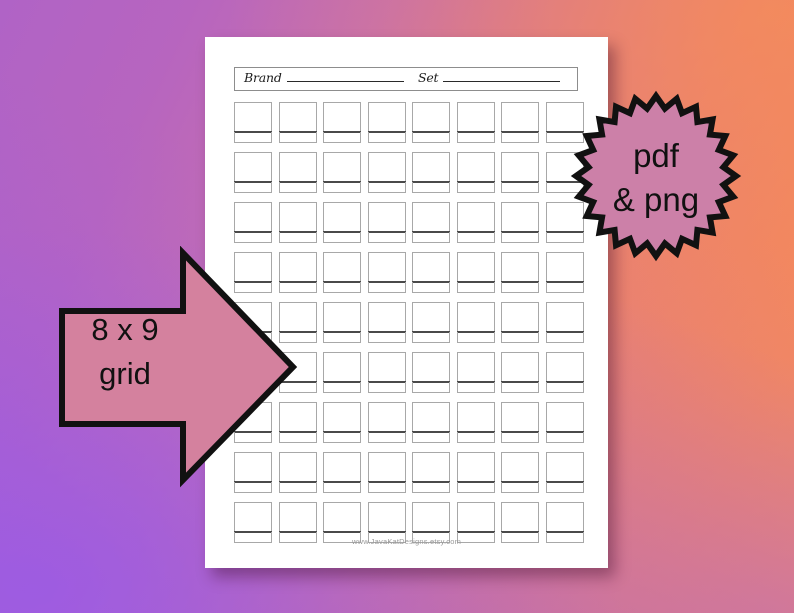 Image resolution: width=794 pixels, height=613 pixels. I want to click on set-field: Set, so click(489, 77).